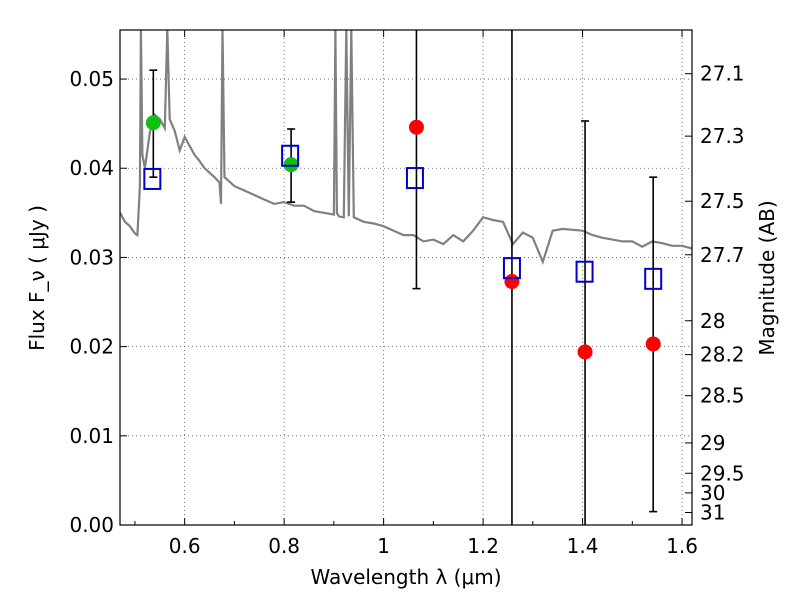 This screenshot has width=800, height=600. I want to click on mag-tick-label: 27.1, so click(722, 74).